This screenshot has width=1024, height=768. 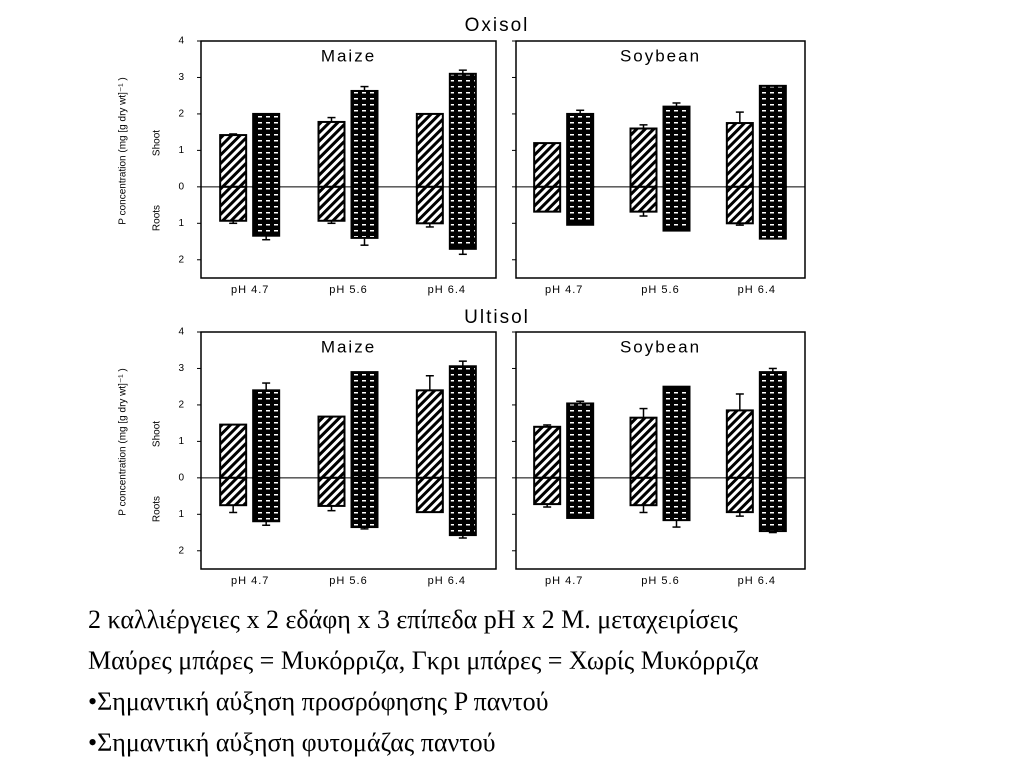 I want to click on text-line: •Σημαντική αύξηση φυτομάζας παντού, so click(x=292, y=742).